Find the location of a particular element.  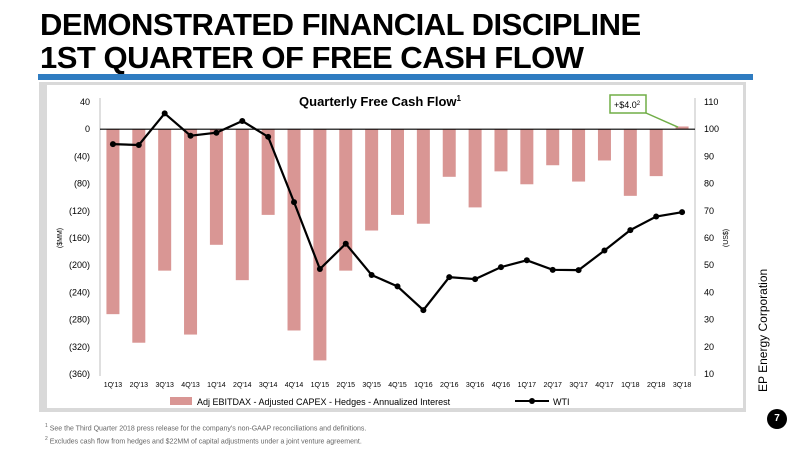

x-tick-label: 2Q'17 is located at coordinates (552, 385).